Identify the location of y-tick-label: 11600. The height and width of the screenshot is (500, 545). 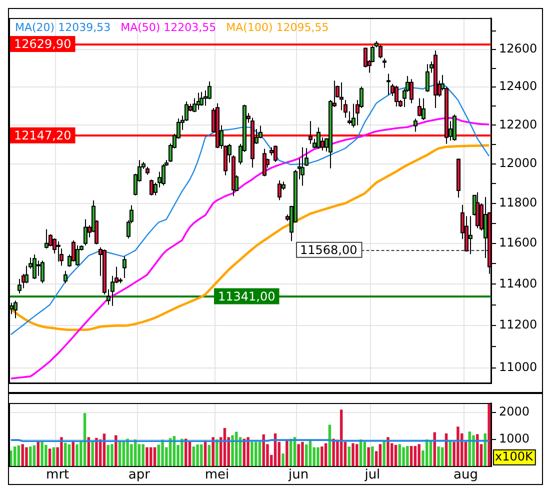
(518, 243).